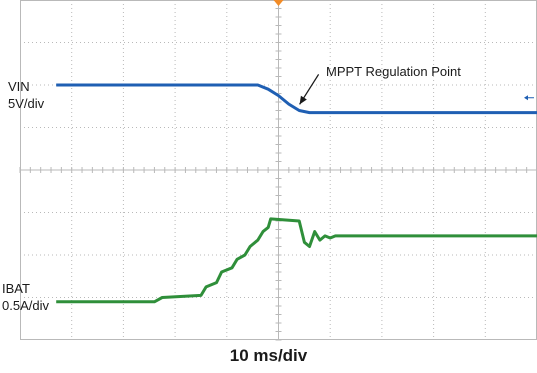  Describe the element at coordinates (268, 355) in the screenshot. I see `time-scale-label: 10 ms/div` at that location.